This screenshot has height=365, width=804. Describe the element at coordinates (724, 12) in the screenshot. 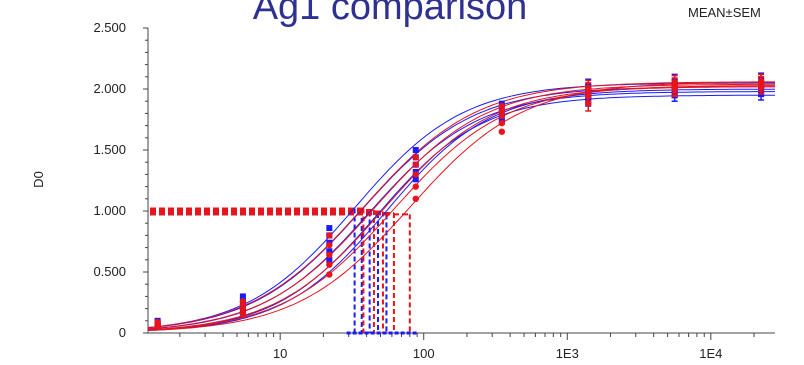

I see `mean-sem-note: MEAN±SEM` at that location.